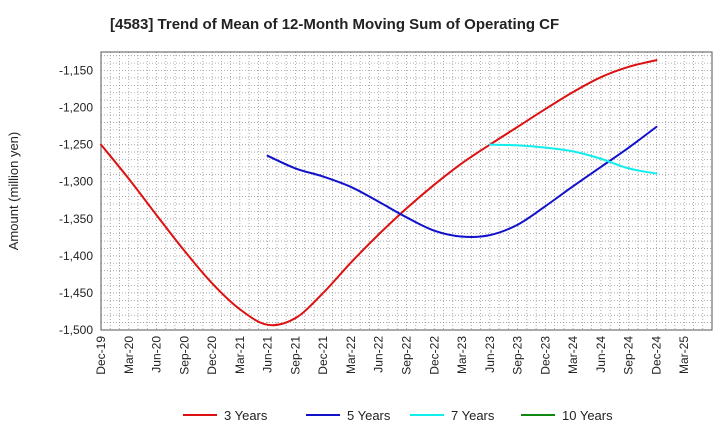  Describe the element at coordinates (101, 355) in the screenshot. I see `x-tick-label: Dec-19` at that location.